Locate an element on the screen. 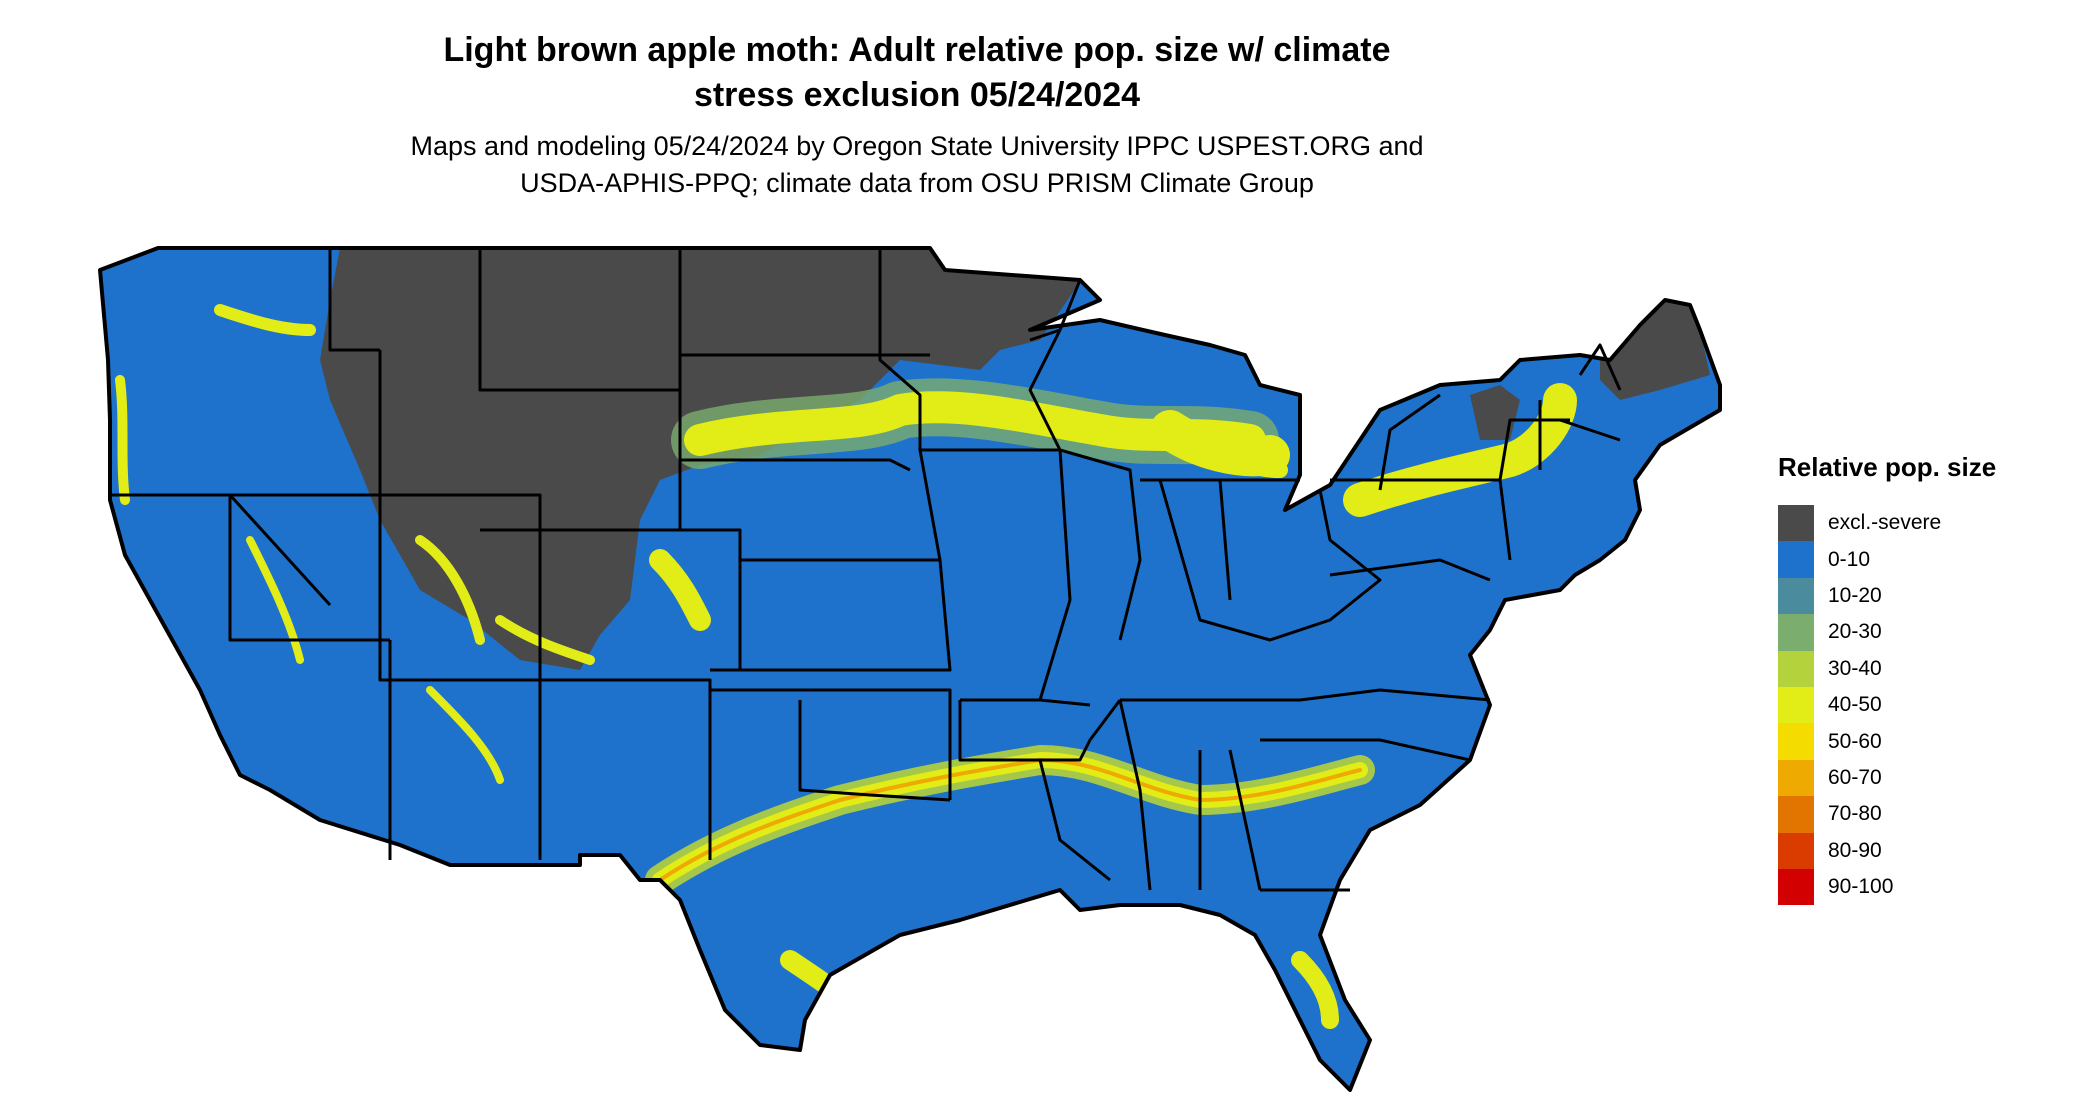 The height and width of the screenshot is (1120, 2100). legend-label: 0-10 is located at coordinates (1849, 559).